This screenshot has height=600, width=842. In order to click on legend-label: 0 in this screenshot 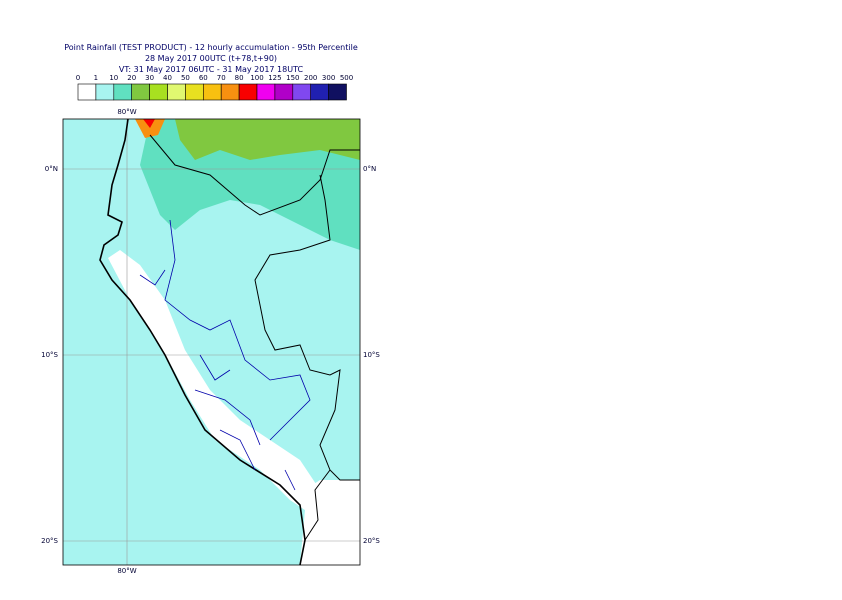, I will do `click(78, 78)`.